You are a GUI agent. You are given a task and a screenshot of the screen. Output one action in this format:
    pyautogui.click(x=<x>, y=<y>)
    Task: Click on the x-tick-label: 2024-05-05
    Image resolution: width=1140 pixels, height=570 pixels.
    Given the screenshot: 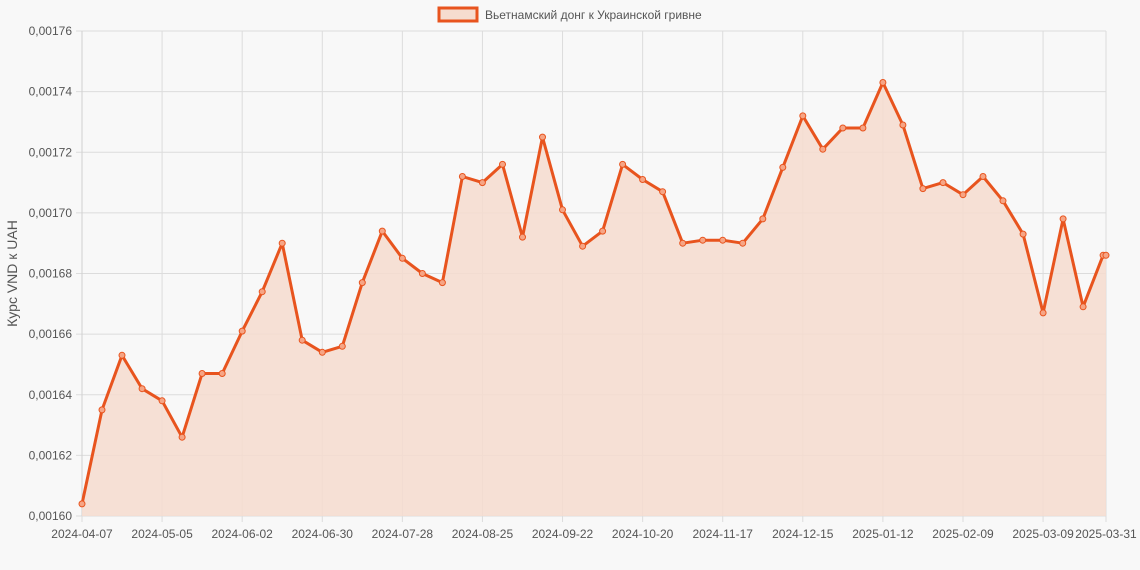 What is the action you would take?
    pyautogui.click(x=162, y=534)
    